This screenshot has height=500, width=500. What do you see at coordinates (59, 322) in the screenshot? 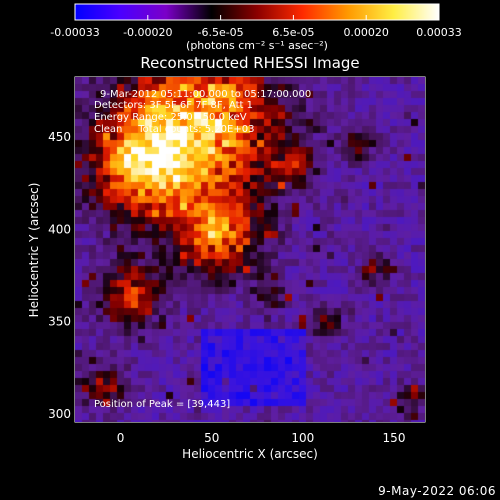
I see `y-tick-label: 350` at bounding box center [59, 322].